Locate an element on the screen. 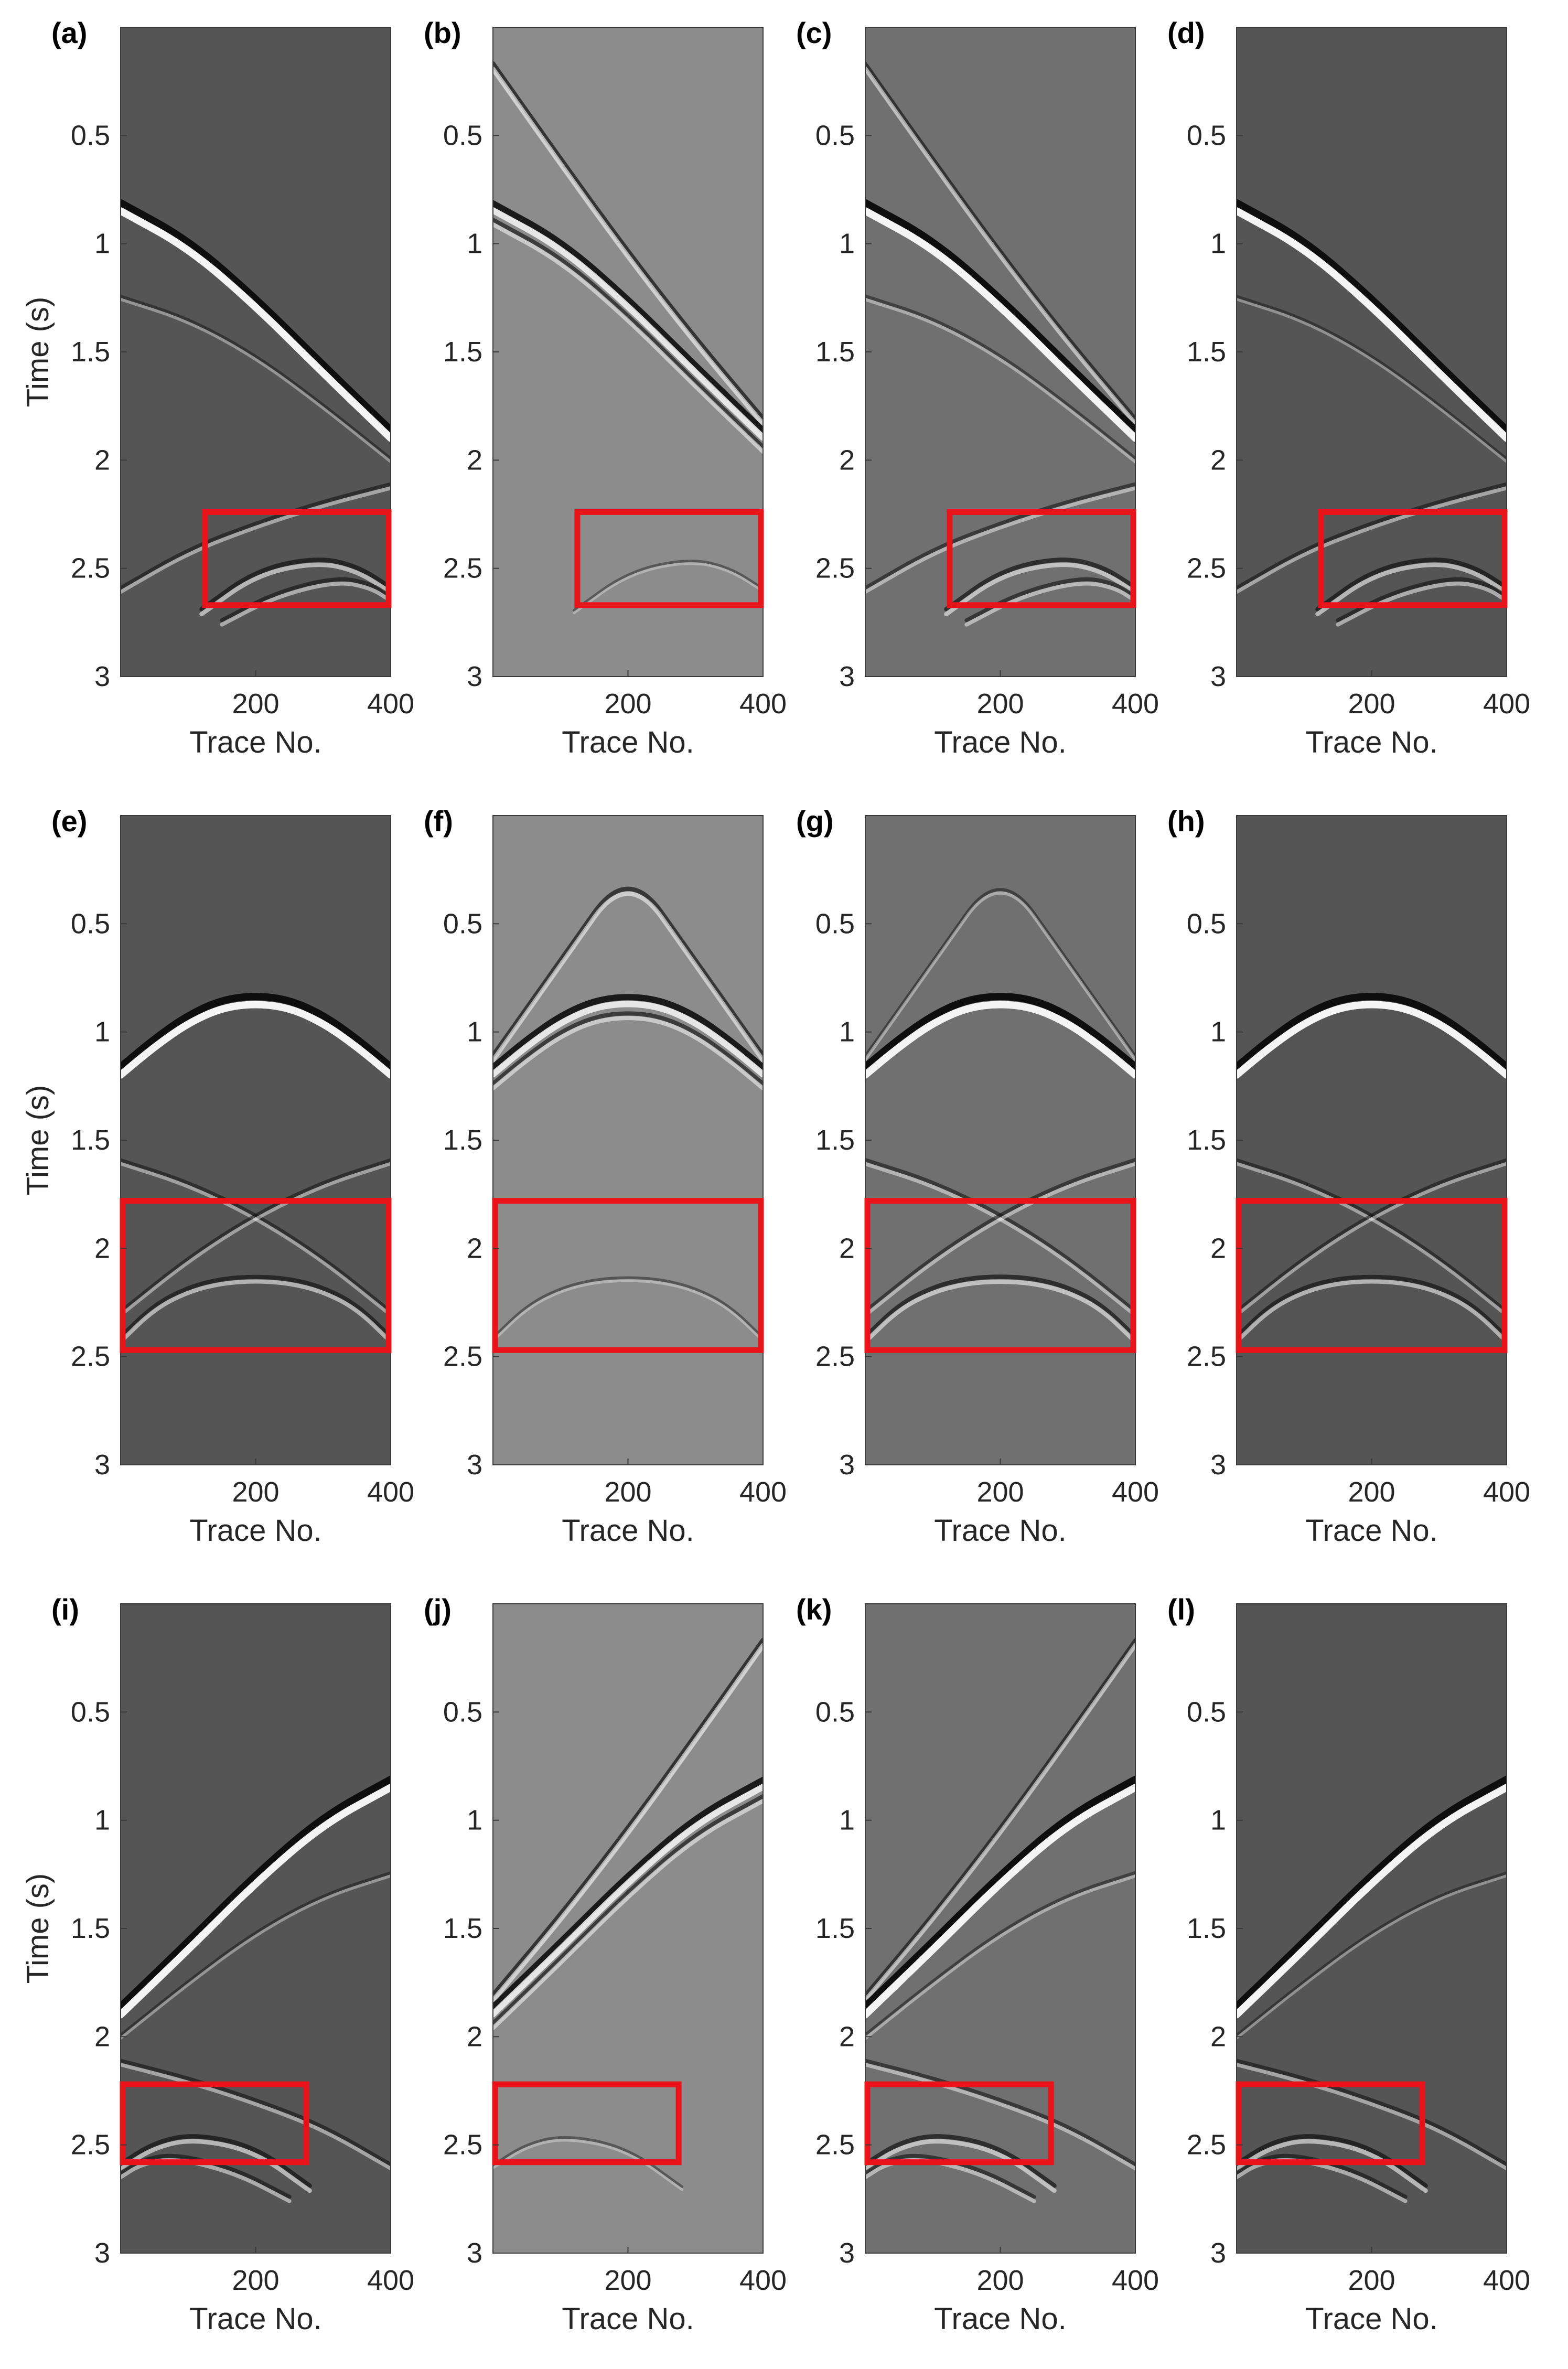 Image resolution: width=1568 pixels, height=2369 pixels. event-3-peak is located at coordinates (588, 2165).